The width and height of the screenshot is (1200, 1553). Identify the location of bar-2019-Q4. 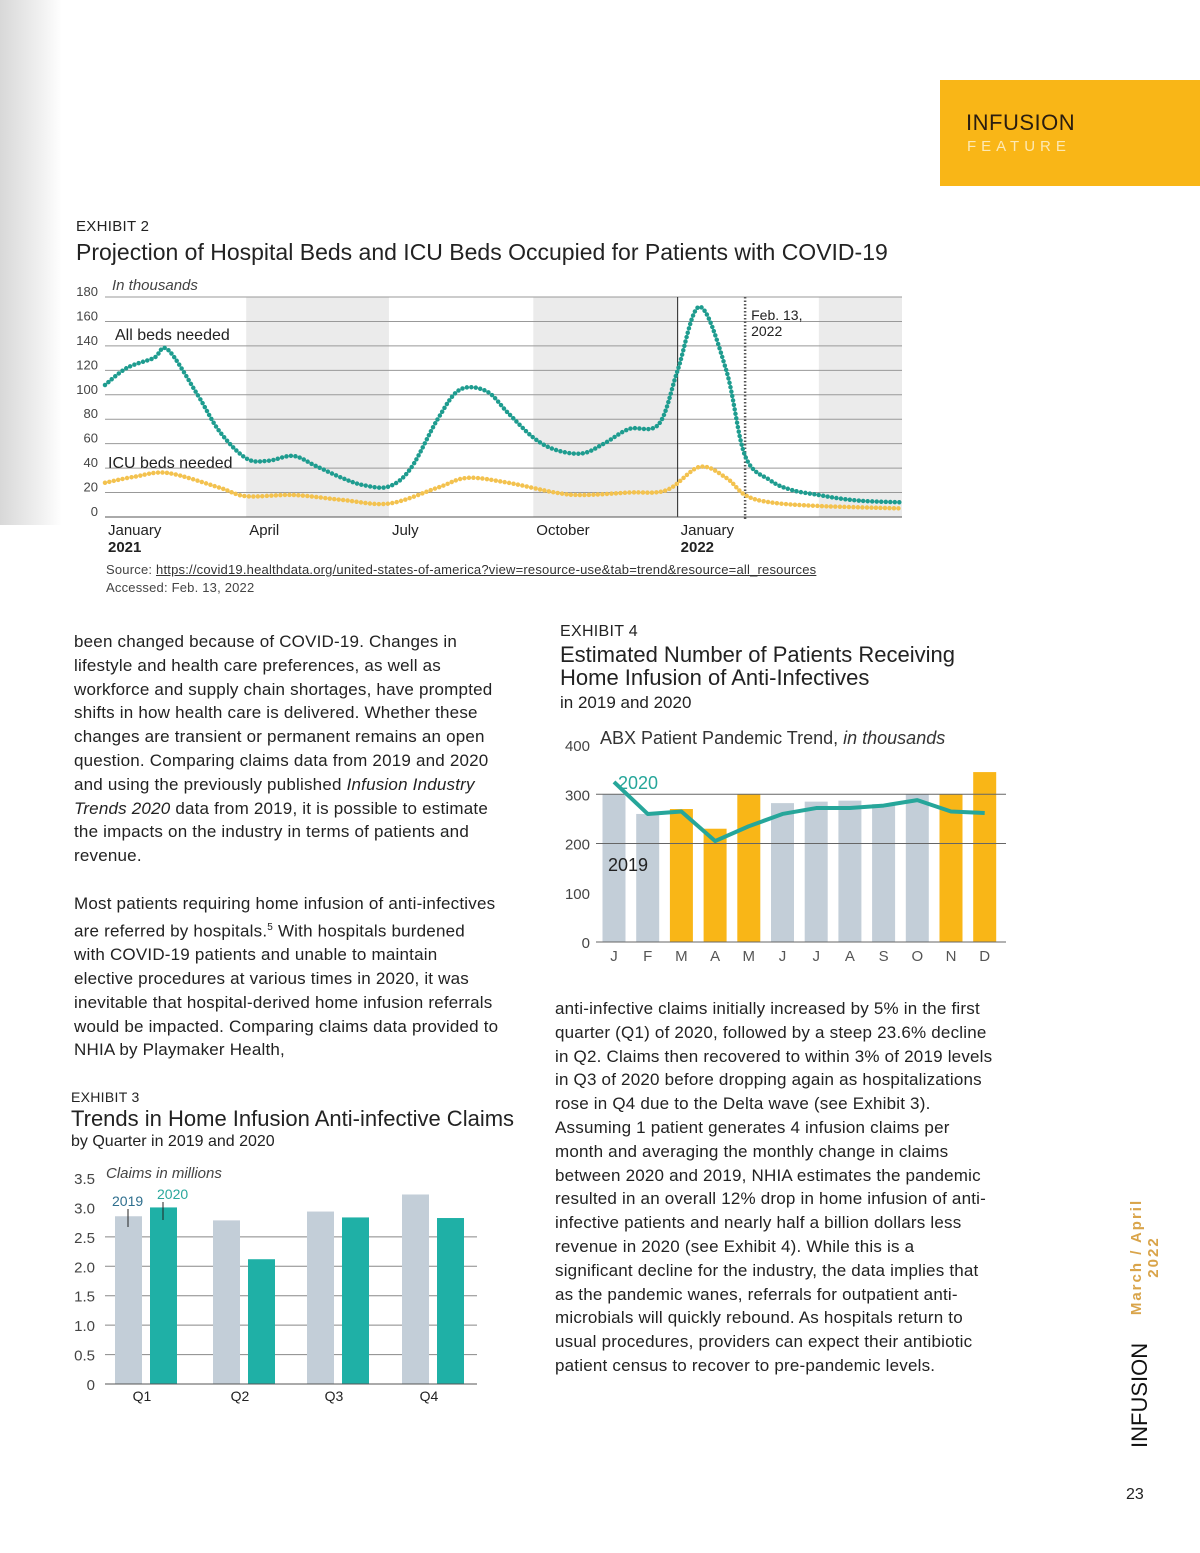
(415, 1289).